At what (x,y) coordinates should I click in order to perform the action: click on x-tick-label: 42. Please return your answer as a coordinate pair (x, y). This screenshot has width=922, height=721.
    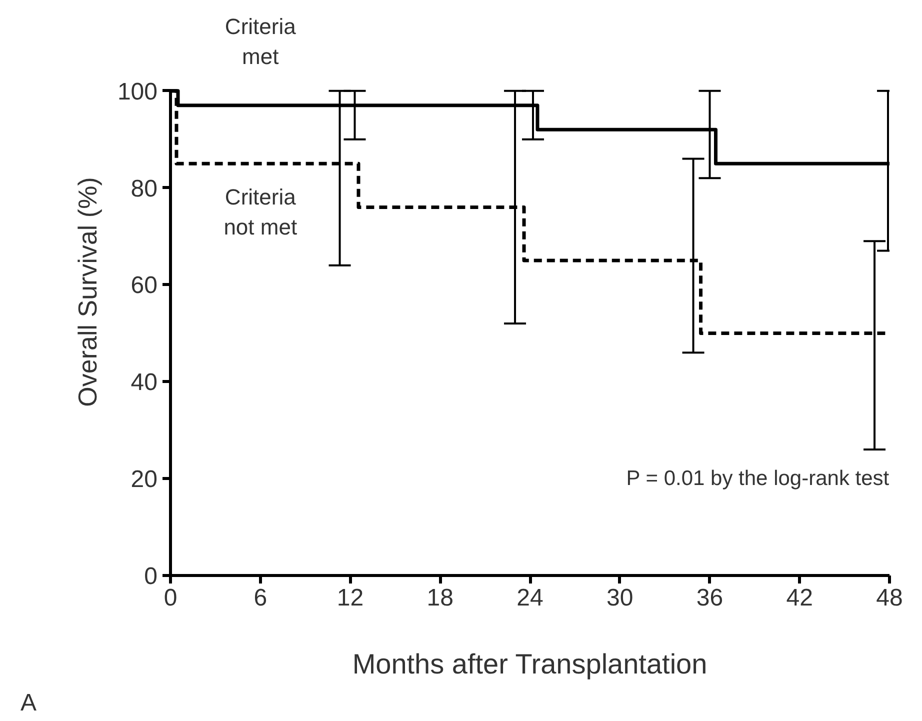
    Looking at the image, I should click on (799, 598).